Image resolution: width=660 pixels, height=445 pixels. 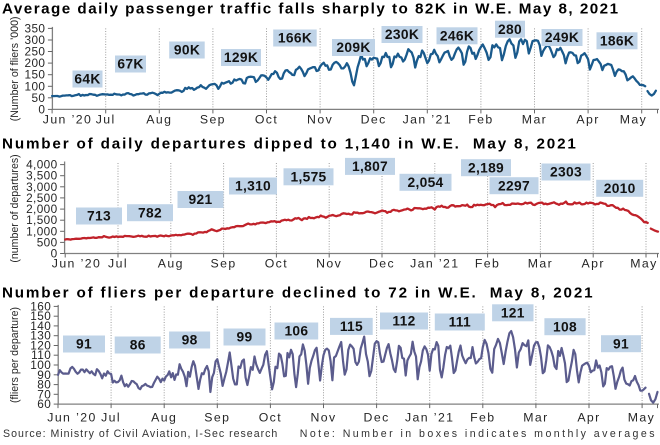 I want to click on svg-text: 249K, so click(x=562, y=37).